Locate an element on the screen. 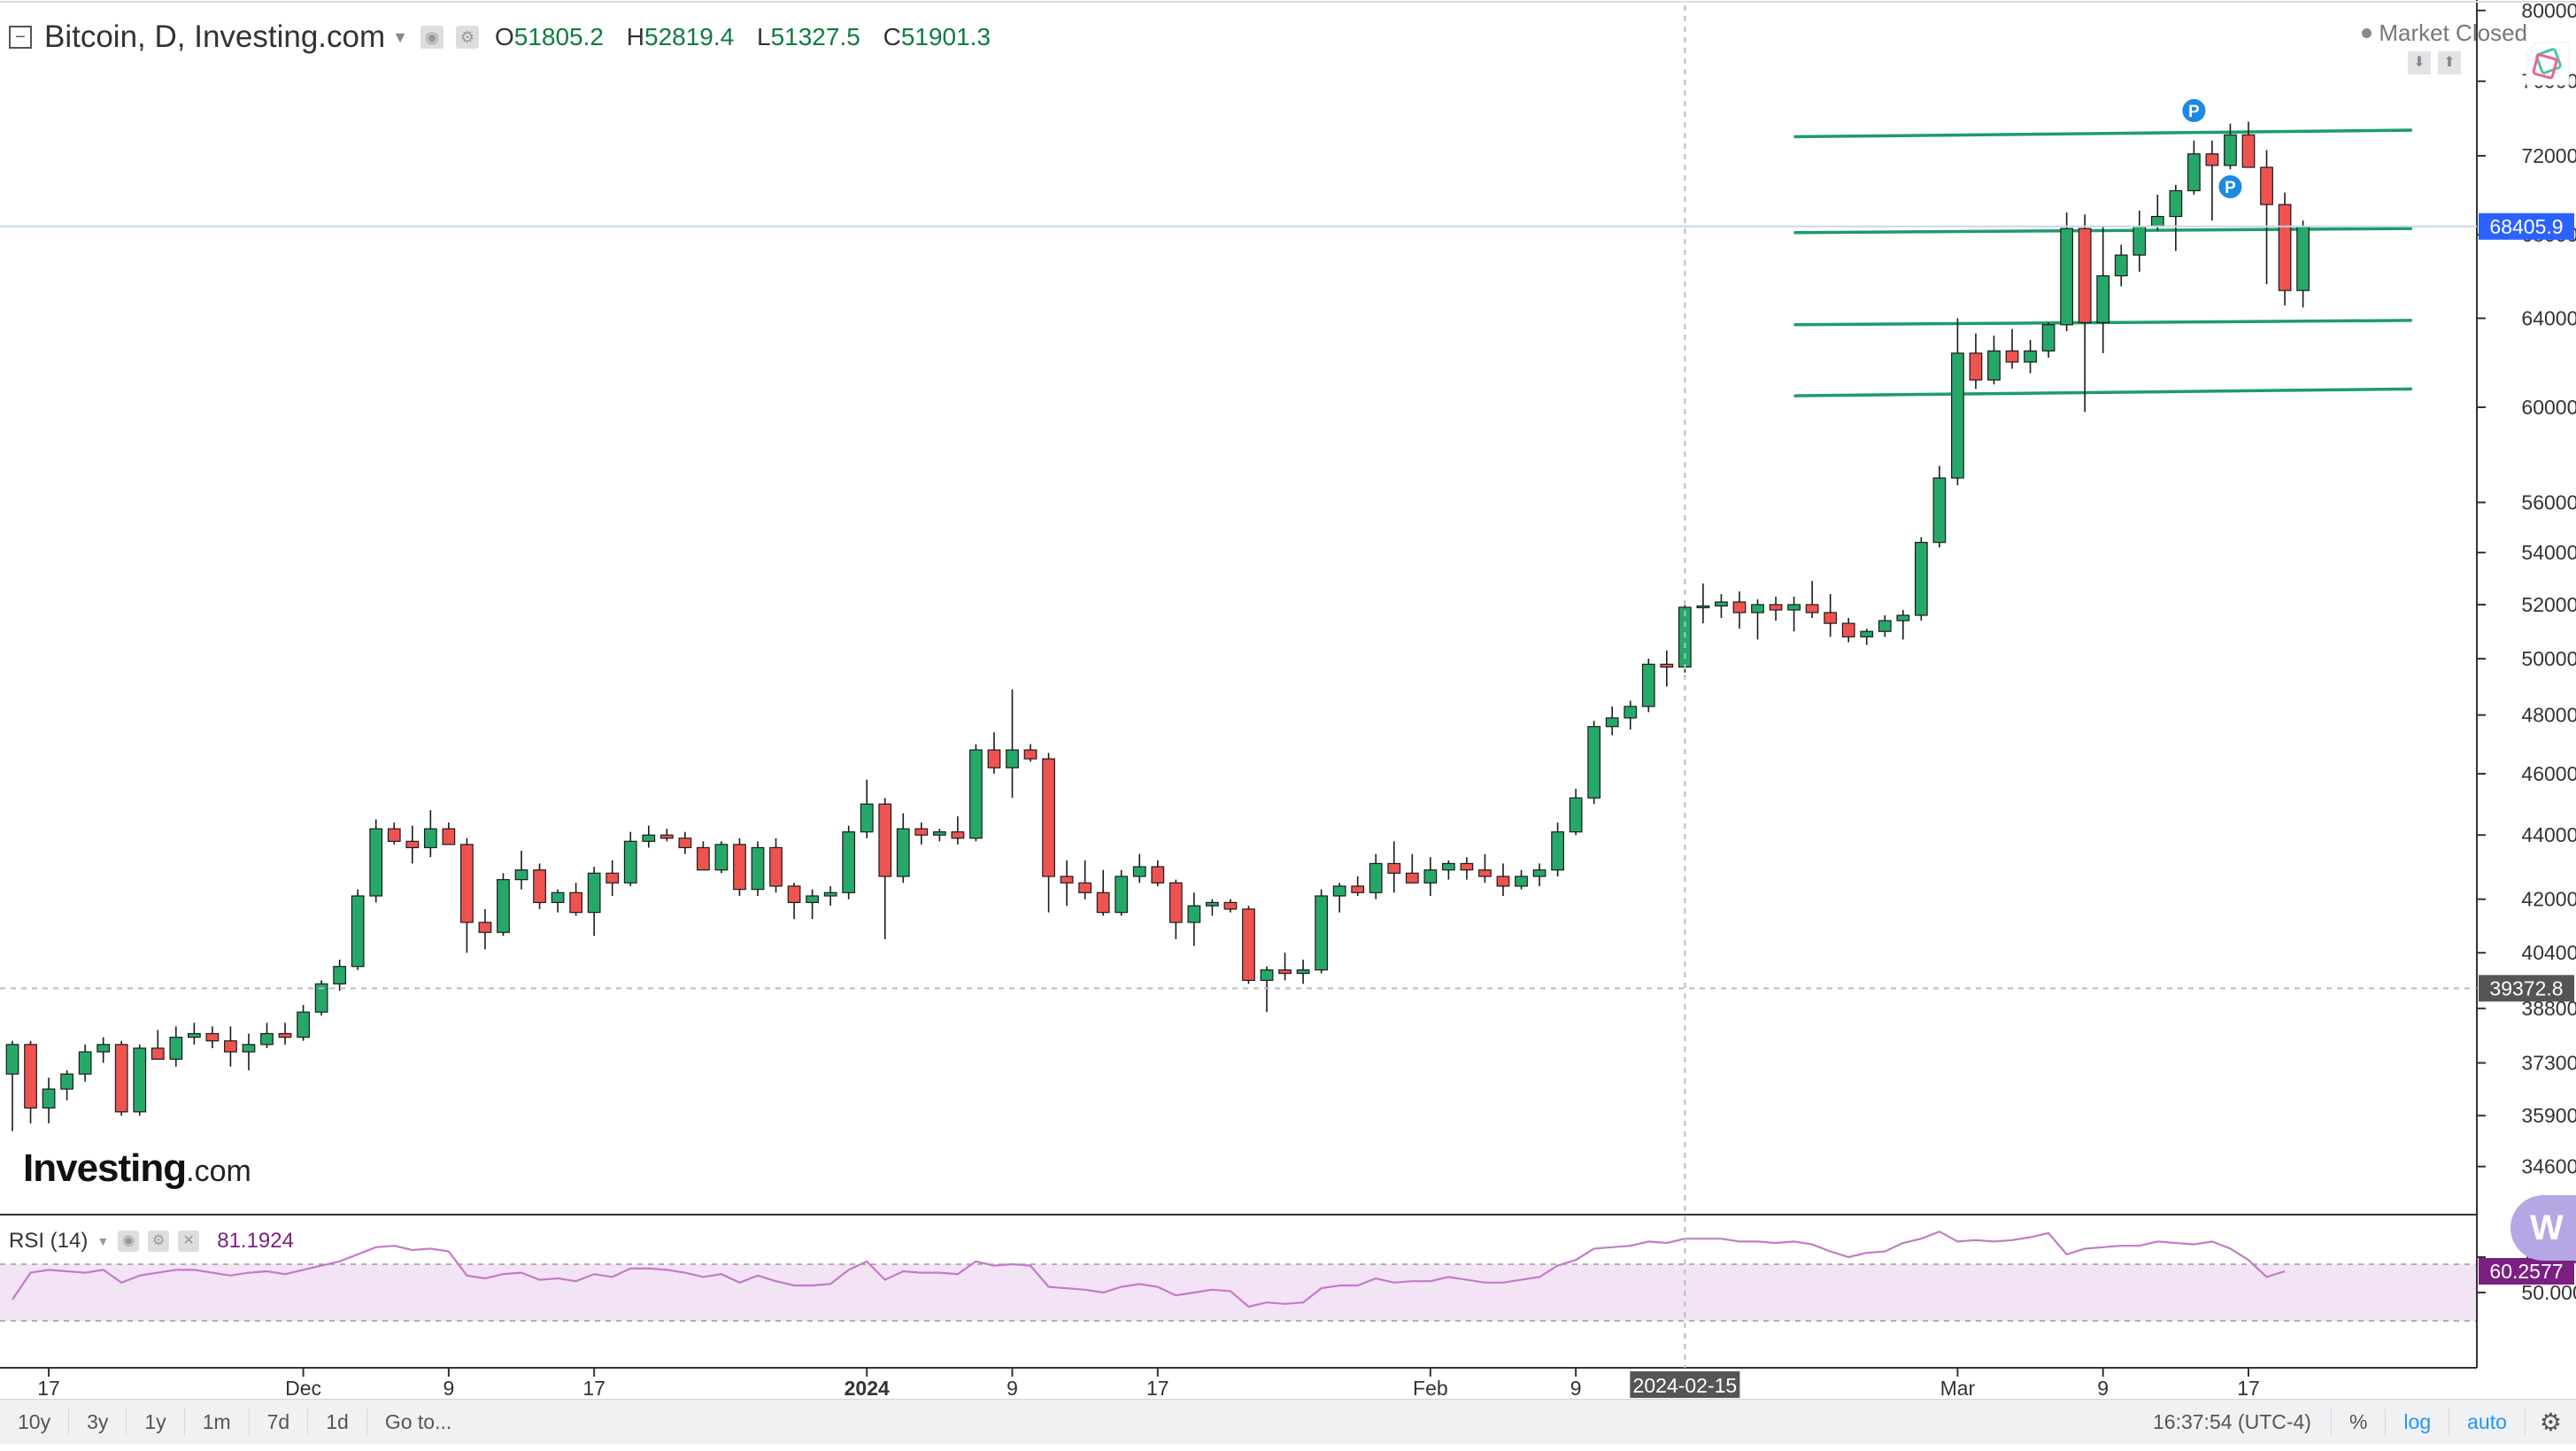  range-10y-button: 10y is located at coordinates (35, 1422).